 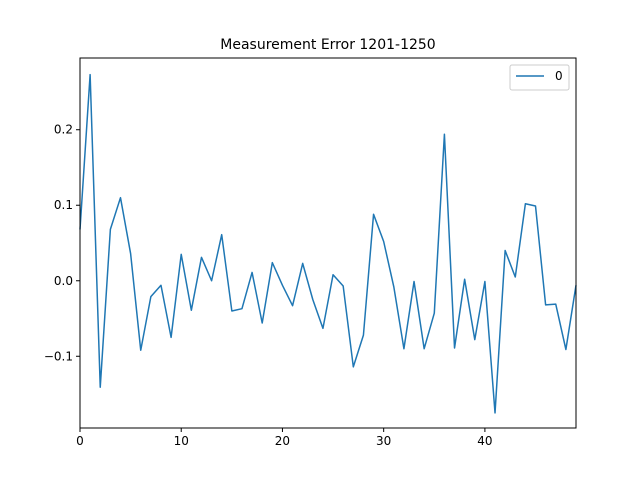 I want to click on x-tick-label: 10, so click(x=181, y=441).